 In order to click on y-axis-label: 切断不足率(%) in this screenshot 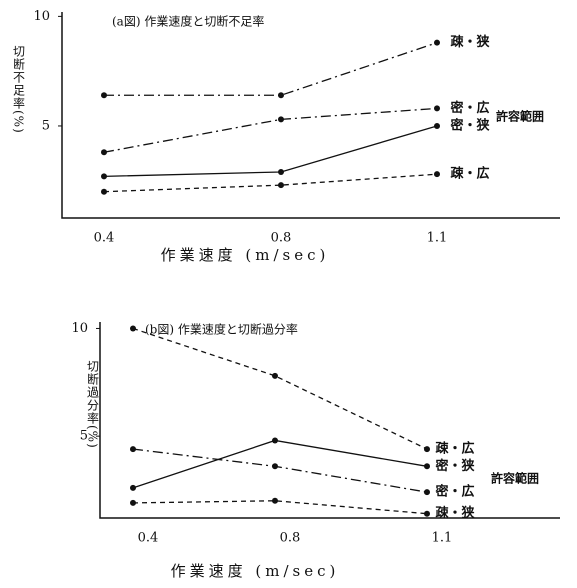, I will do `click(19, 89)`.